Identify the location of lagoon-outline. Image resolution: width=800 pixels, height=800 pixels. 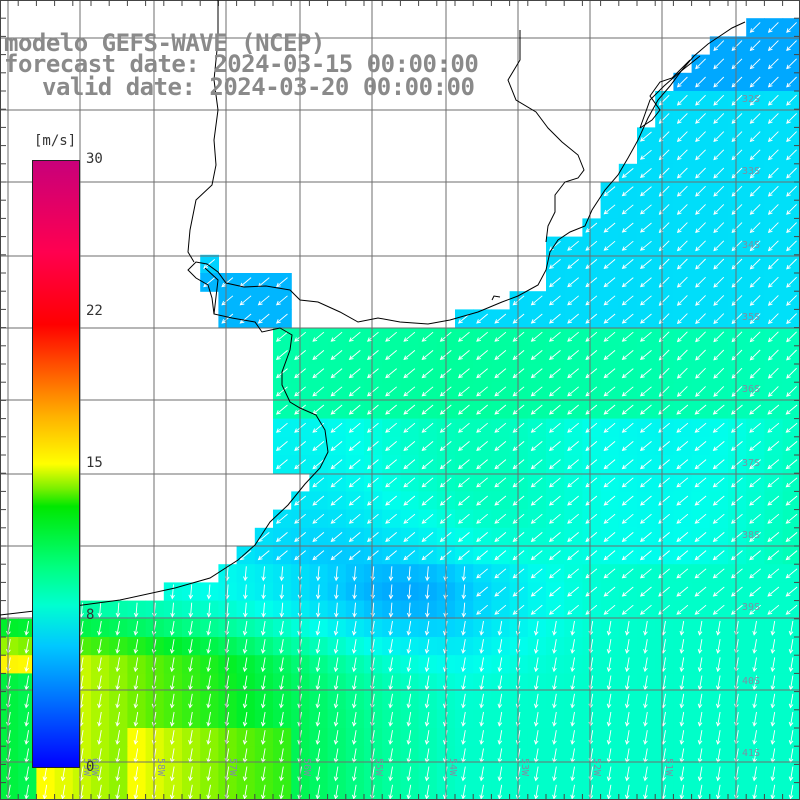
(670, 92).